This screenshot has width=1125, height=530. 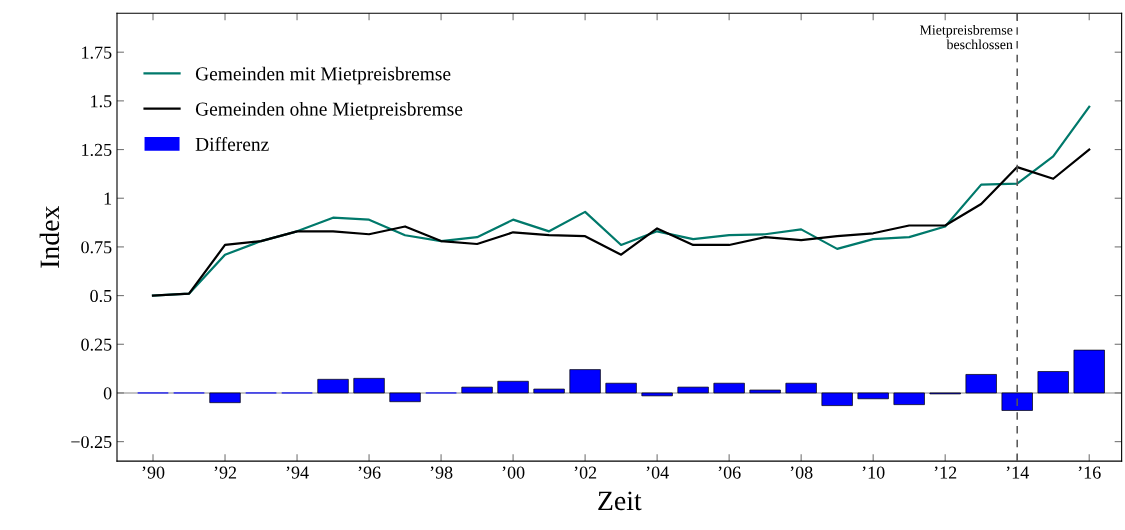 I want to click on x-tick-label: ’94, so click(x=297, y=472).